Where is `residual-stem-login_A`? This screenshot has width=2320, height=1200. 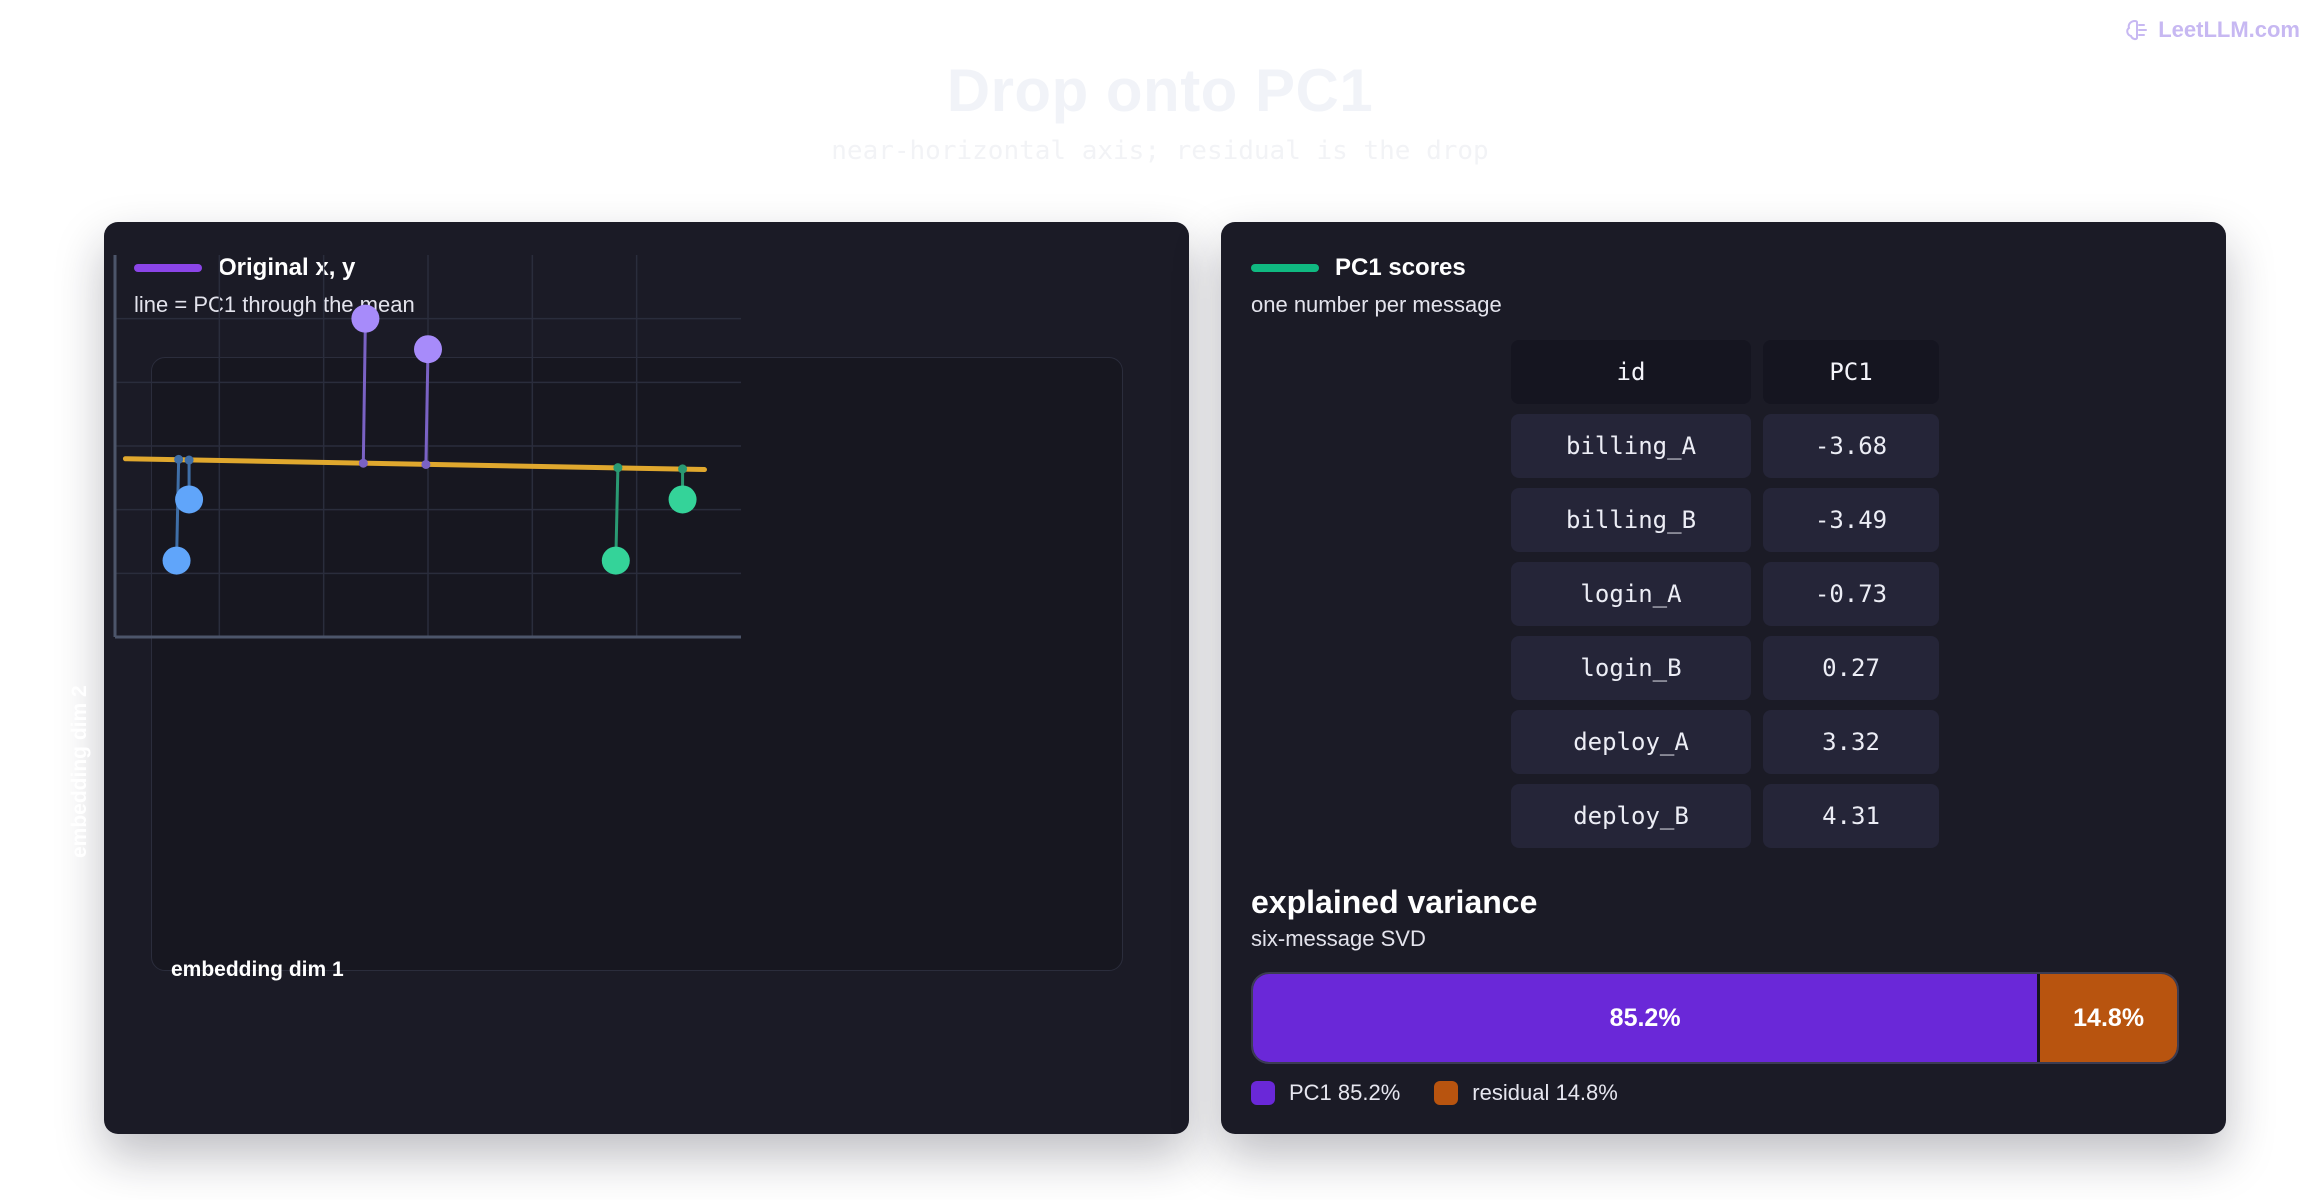 residual-stem-login_A is located at coordinates (364, 391).